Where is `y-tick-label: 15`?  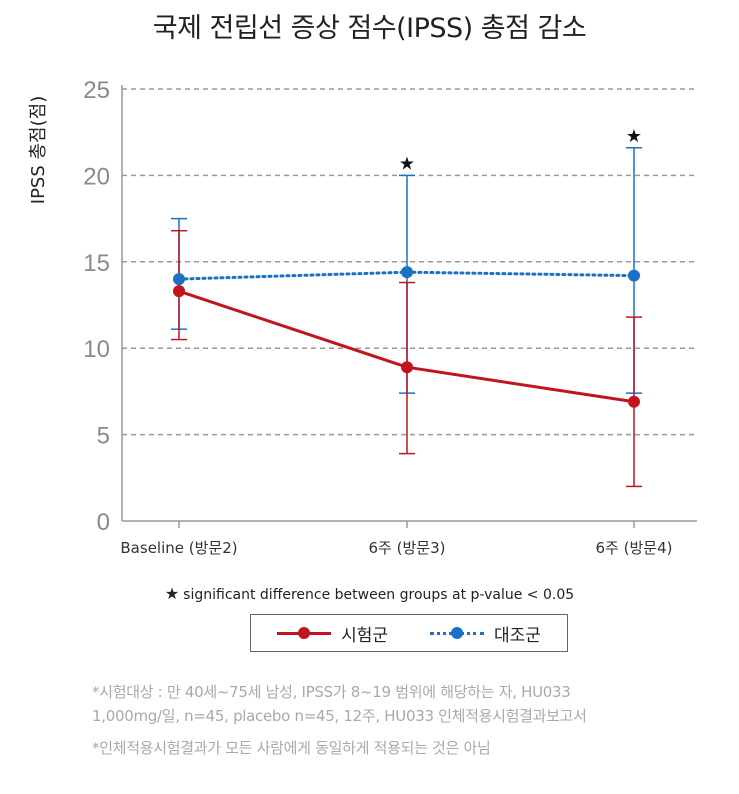 y-tick-label: 15 is located at coordinates (96, 263).